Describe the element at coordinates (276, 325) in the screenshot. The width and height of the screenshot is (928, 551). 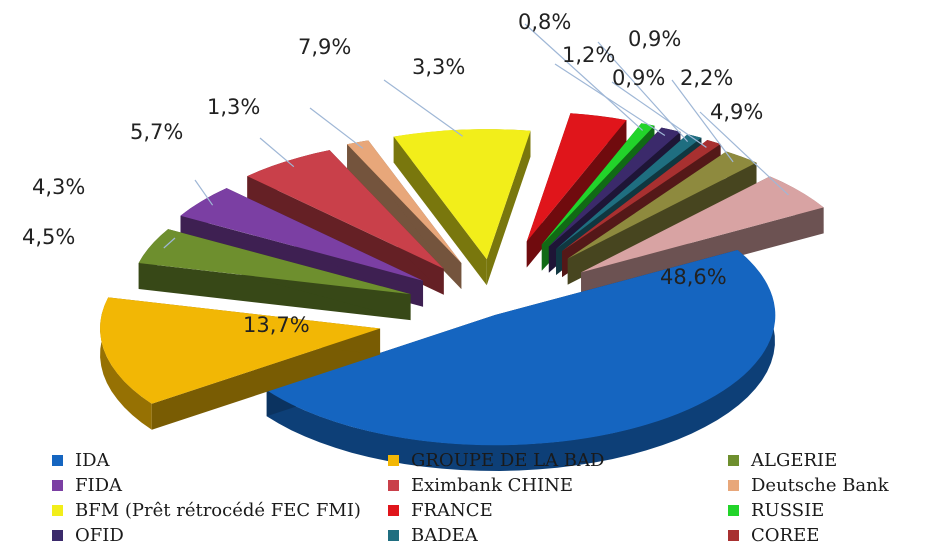
I see `percentage-label: 13,7%` at that location.